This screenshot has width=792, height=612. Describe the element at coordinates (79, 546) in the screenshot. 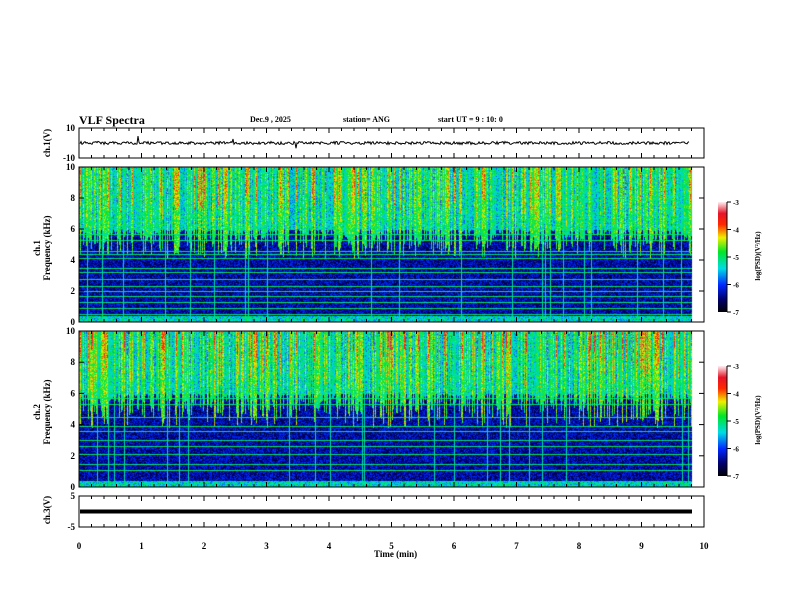

I see `x-tick-label: 0` at that location.